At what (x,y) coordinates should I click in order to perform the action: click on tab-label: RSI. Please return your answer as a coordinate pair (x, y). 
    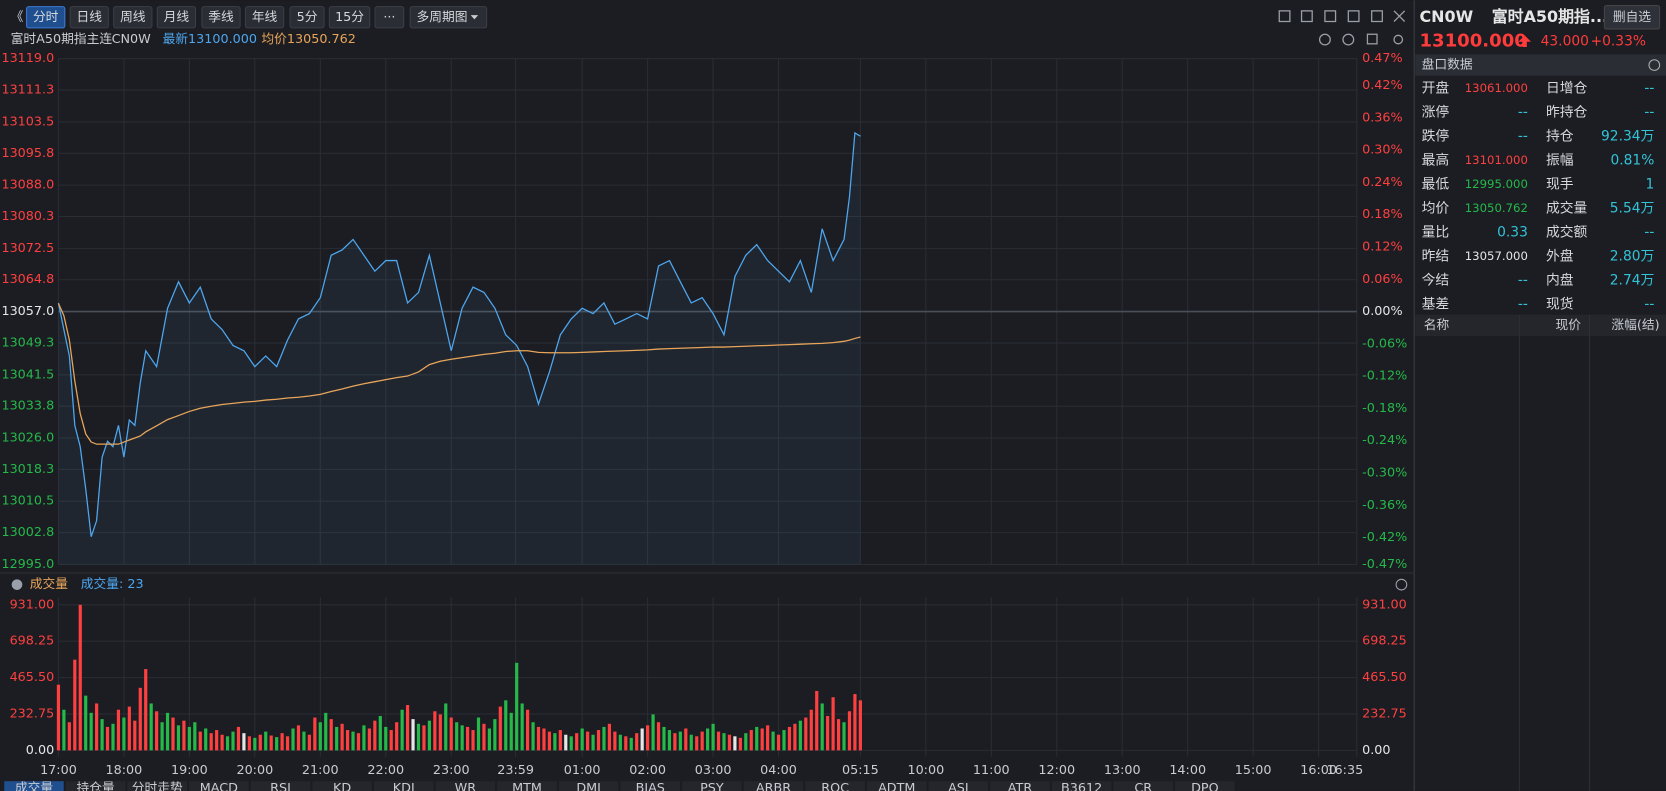
    Looking at the image, I should click on (280, 786).